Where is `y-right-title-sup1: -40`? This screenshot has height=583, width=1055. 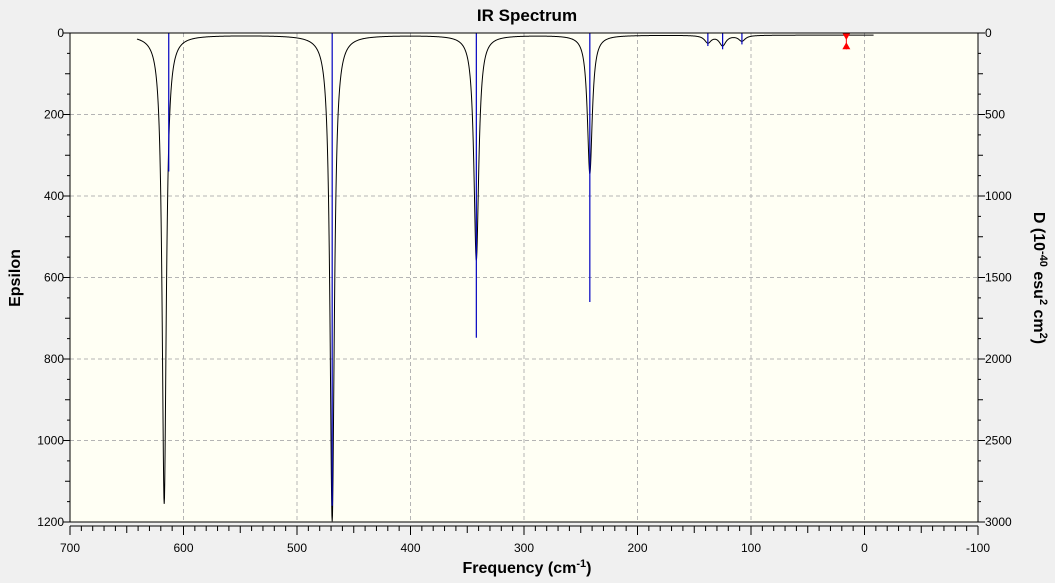
y-right-title-sup1: -40 is located at coordinates (1043, 259).